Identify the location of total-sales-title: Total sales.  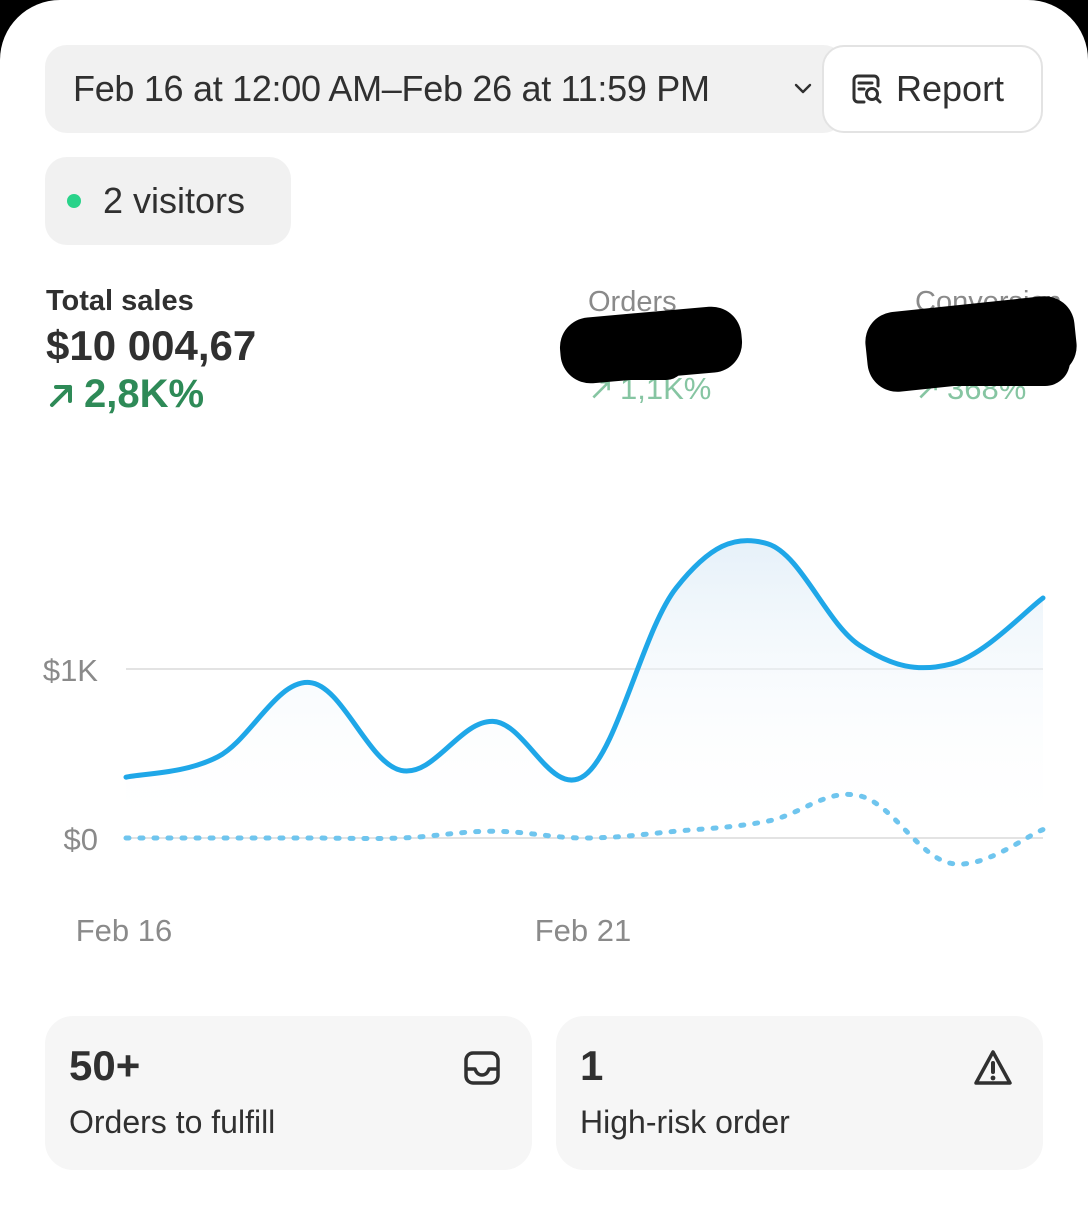
(120, 301).